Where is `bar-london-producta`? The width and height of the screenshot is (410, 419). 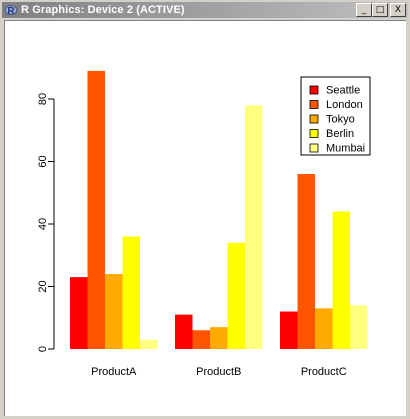
bar-london-producta is located at coordinates (96, 210).